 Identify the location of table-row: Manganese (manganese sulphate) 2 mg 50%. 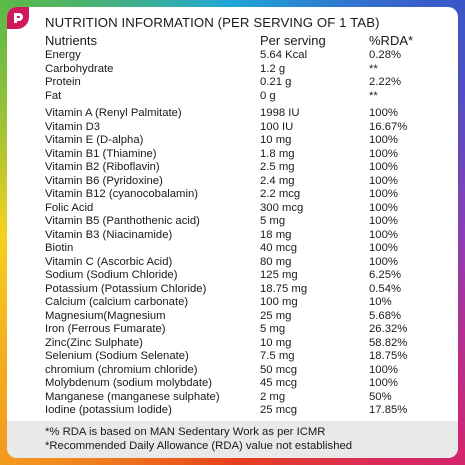
(232, 398).